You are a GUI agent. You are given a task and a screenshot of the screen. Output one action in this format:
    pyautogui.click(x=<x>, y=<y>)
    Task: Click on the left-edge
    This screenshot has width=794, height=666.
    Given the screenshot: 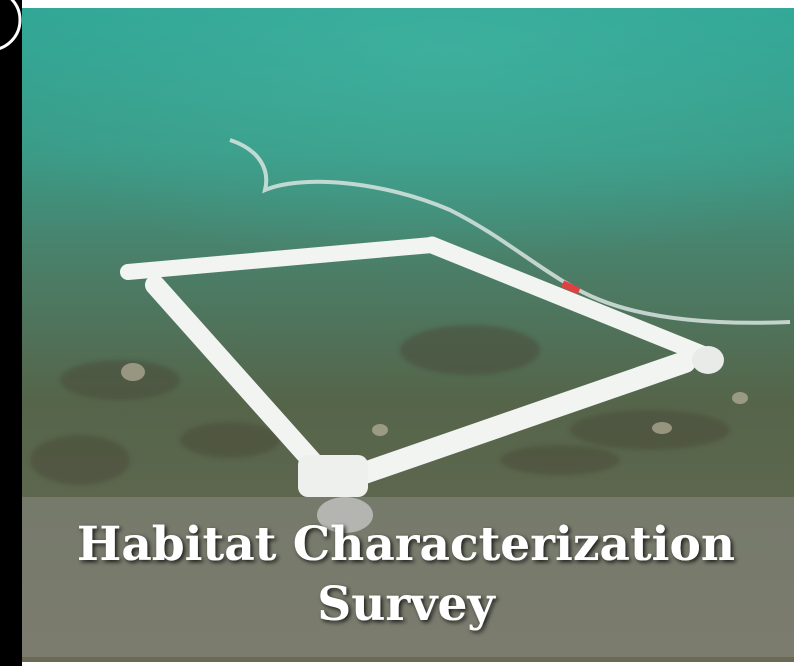 What is the action you would take?
    pyautogui.click(x=11, y=333)
    